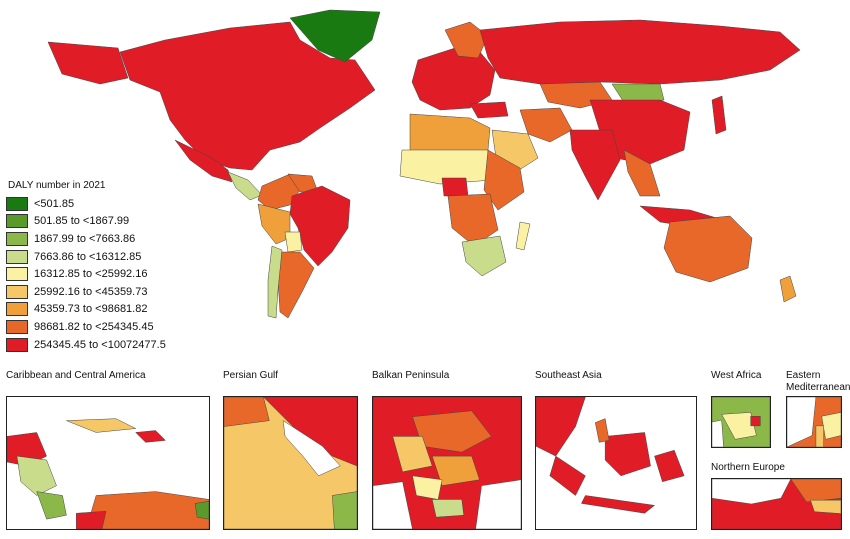  I want to click on legend-row: 501.85 to <1867.99, so click(106, 222).